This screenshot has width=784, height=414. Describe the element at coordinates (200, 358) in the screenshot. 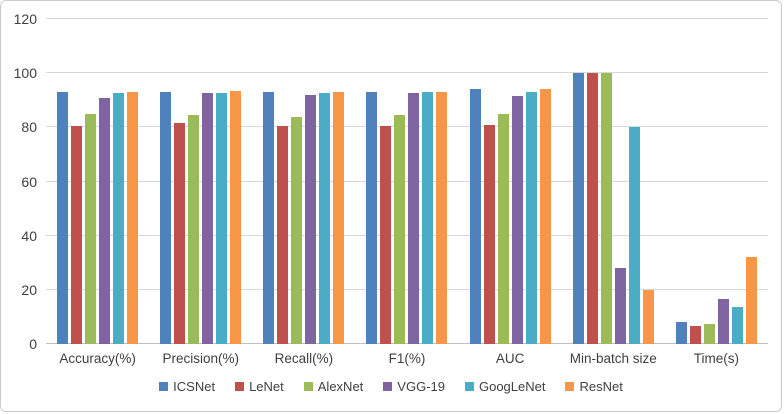

I see `x-category-label: Precision(%)` at that location.